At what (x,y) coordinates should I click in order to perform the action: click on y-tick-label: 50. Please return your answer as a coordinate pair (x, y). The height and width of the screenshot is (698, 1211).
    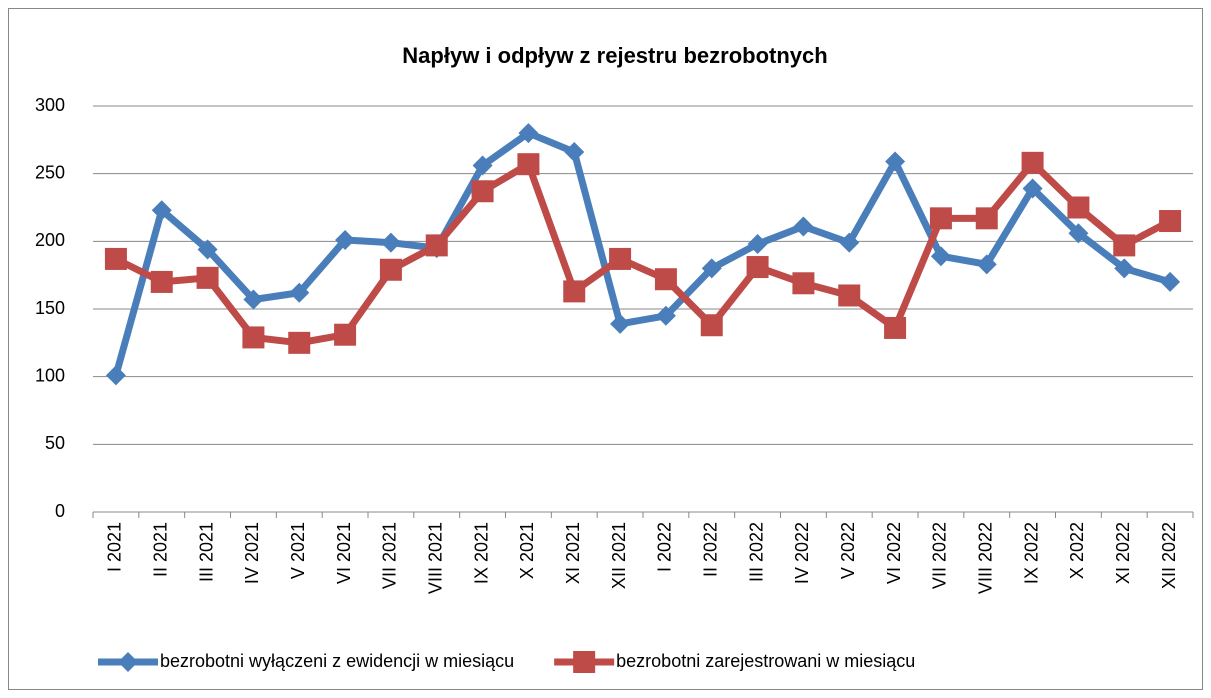
    Looking at the image, I should click on (55, 443).